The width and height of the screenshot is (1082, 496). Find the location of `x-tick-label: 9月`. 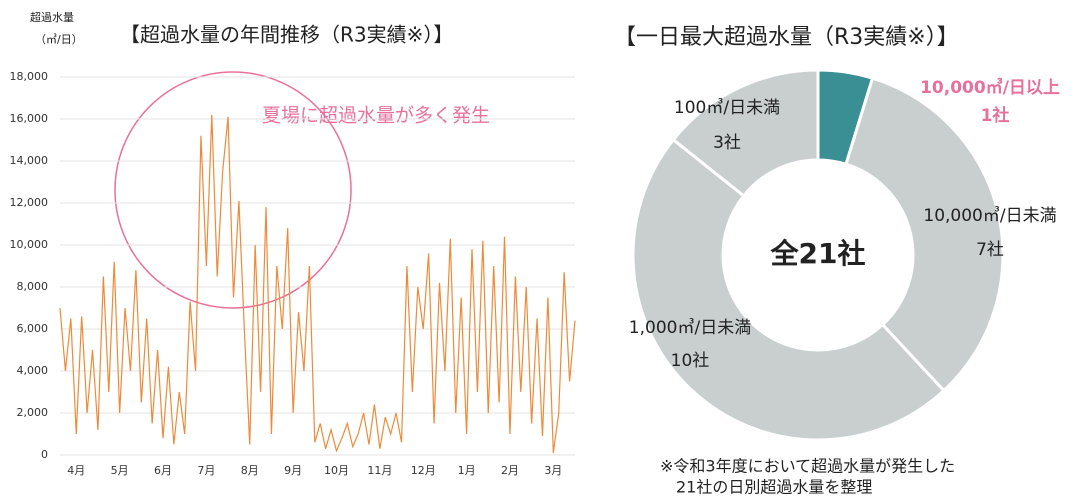

x-tick-label: 9月 is located at coordinates (293, 470).